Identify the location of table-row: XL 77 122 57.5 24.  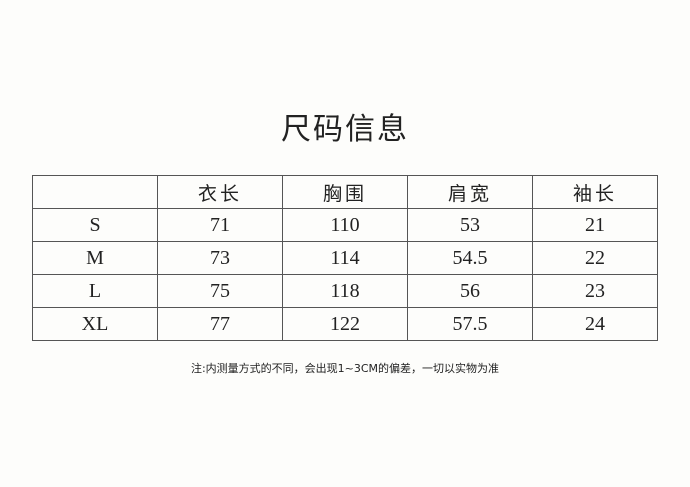
(345, 324).